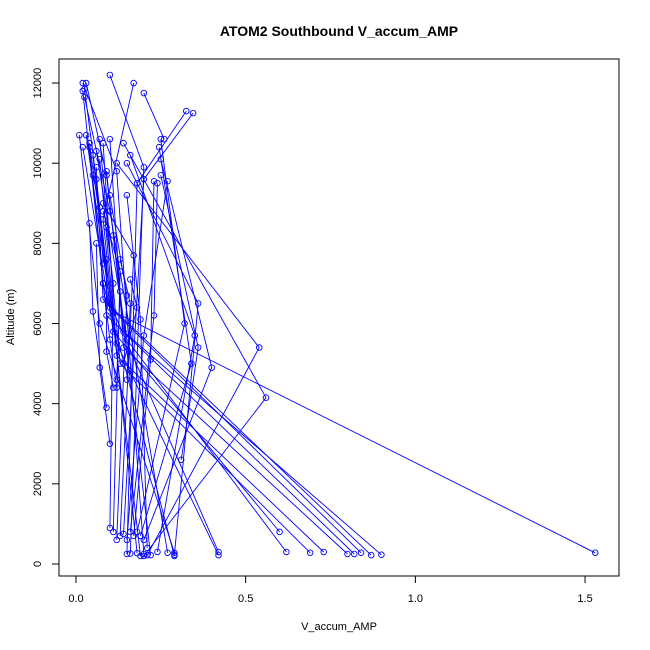 This screenshot has height=650, width=650. I want to click on y-tick-label: 6000, so click(38, 323).